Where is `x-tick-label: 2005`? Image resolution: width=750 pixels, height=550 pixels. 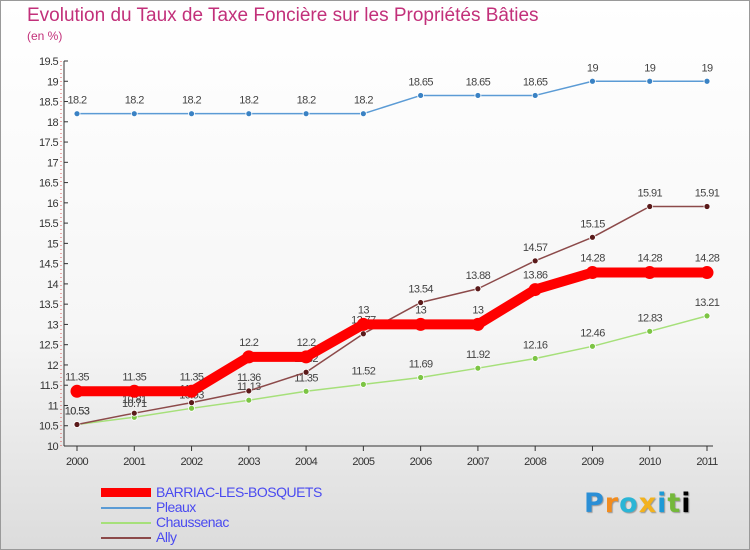
x-tick-label: 2005 is located at coordinates (363, 462).